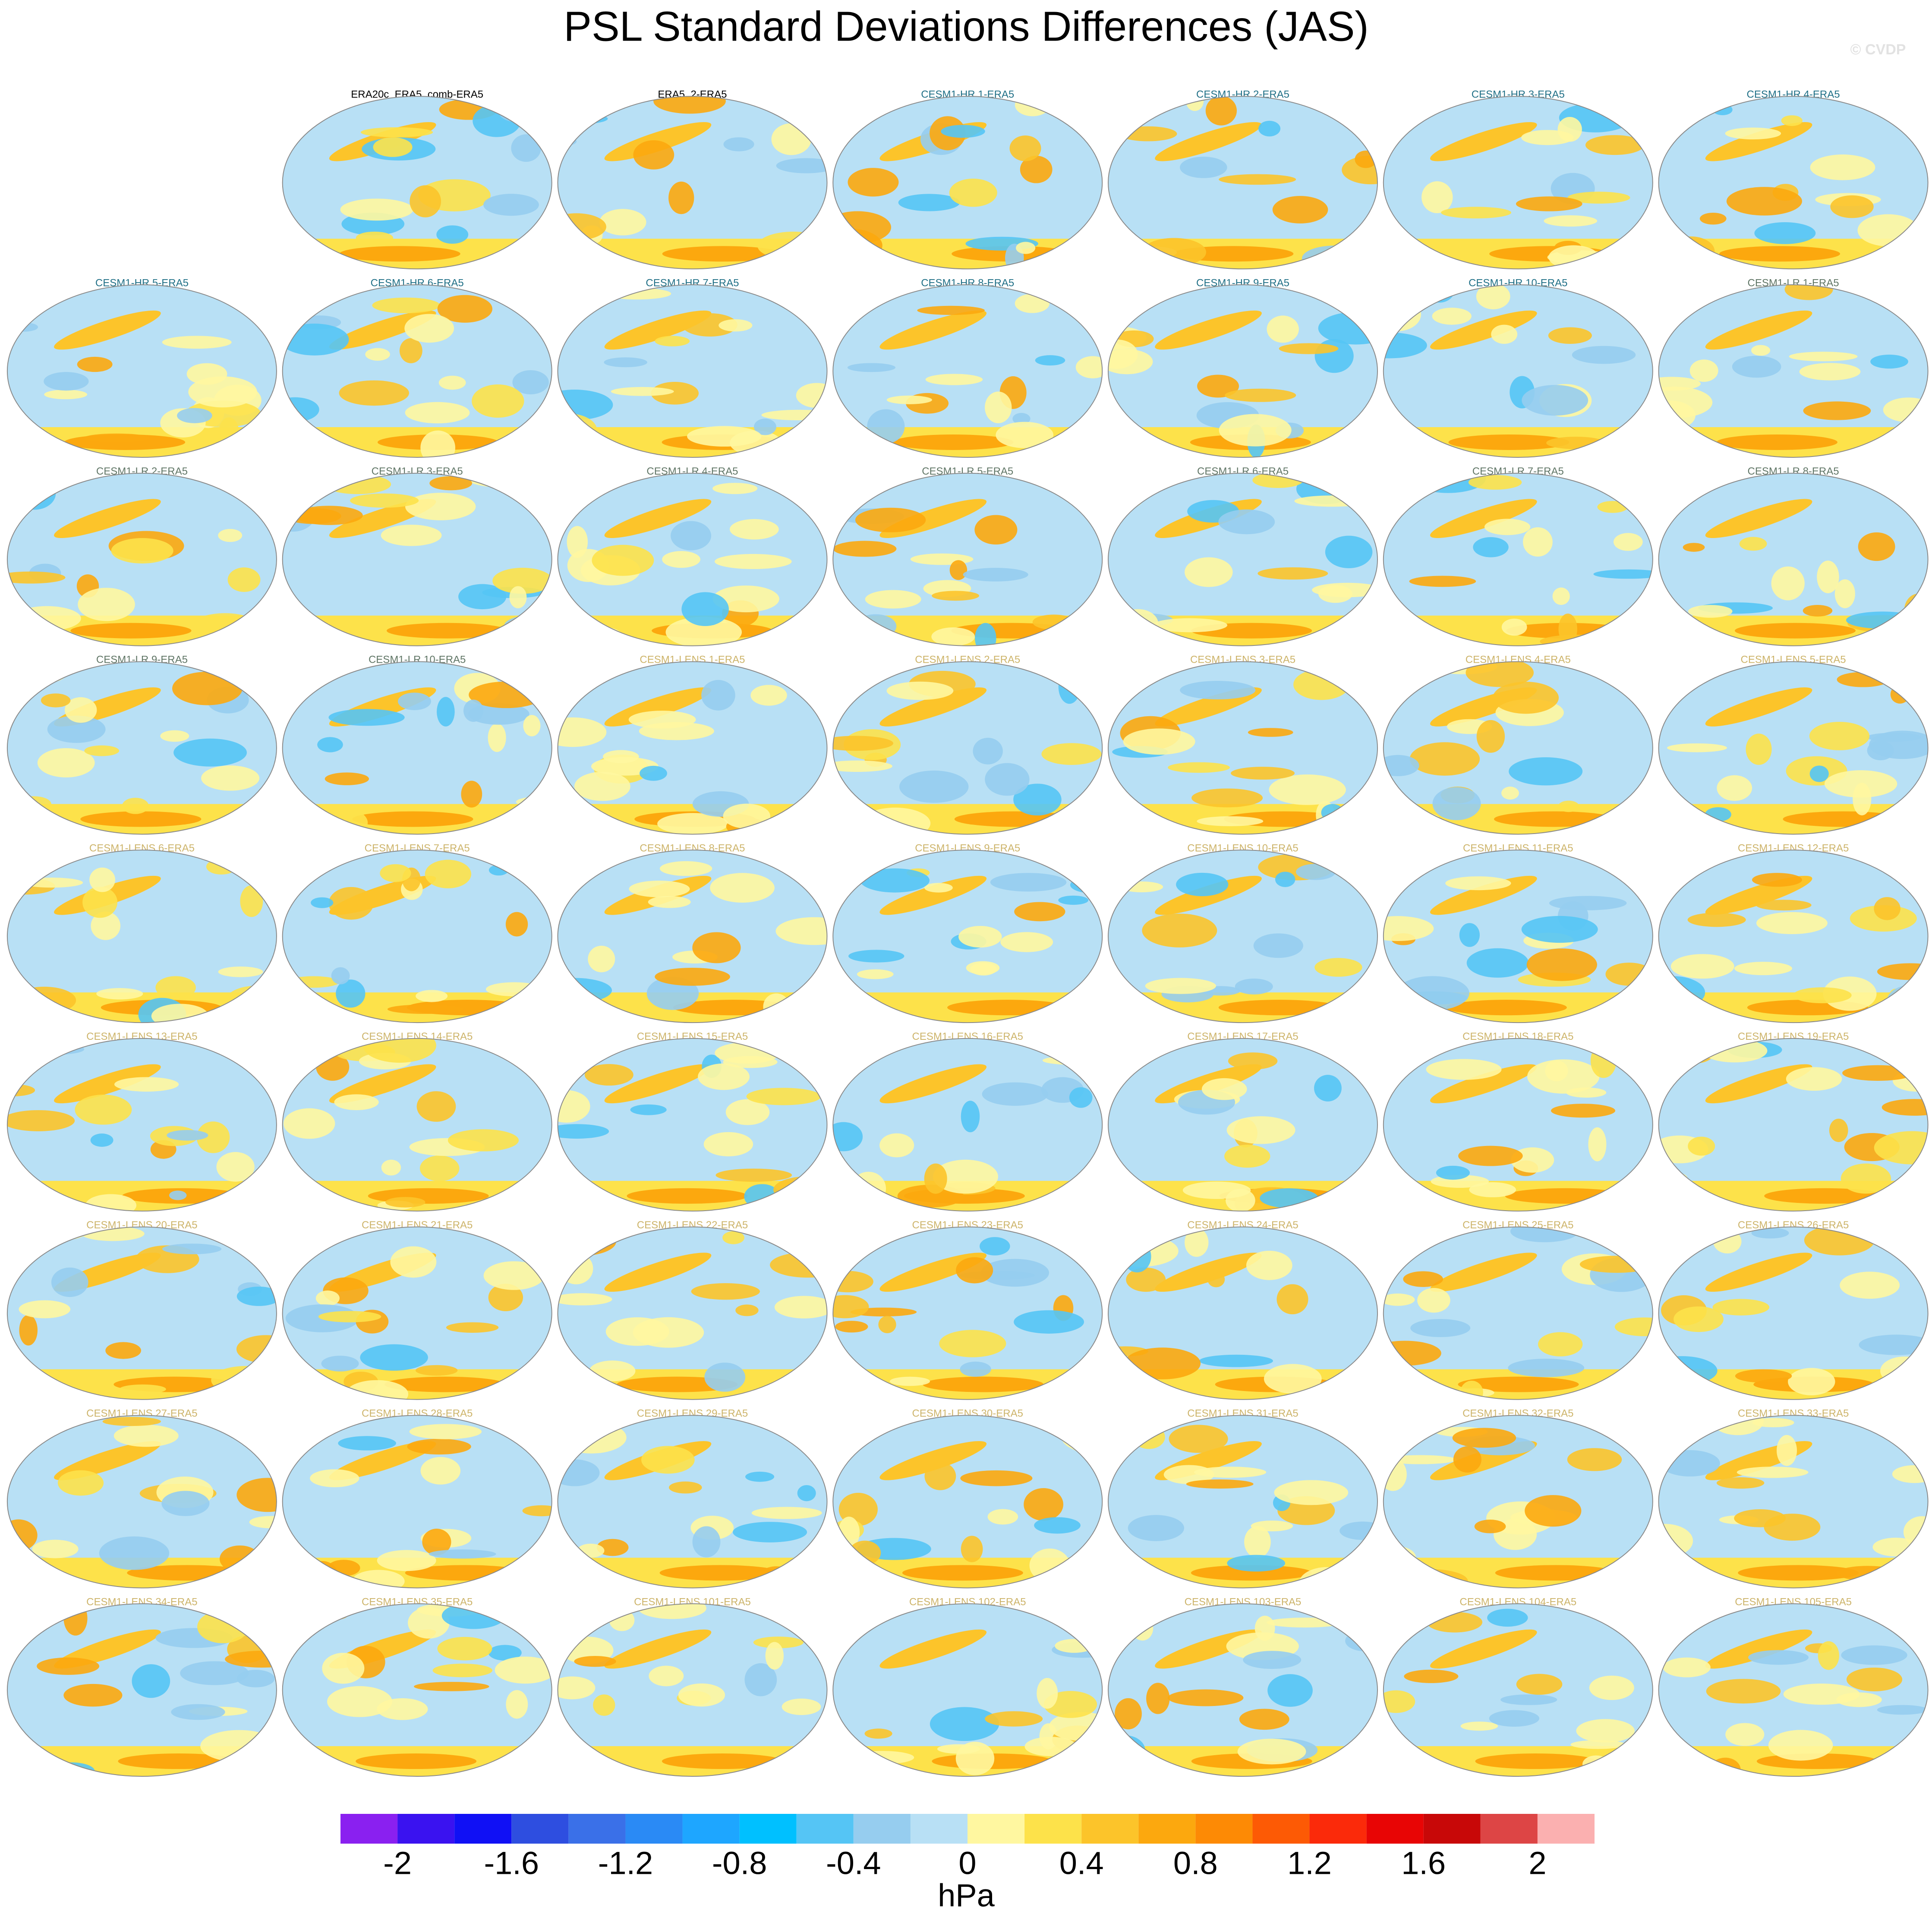 Image resolution: width=1932 pixels, height=1920 pixels. What do you see at coordinates (1196, 1863) in the screenshot?
I see `colorbar-tick-label: 0.8` at bounding box center [1196, 1863].